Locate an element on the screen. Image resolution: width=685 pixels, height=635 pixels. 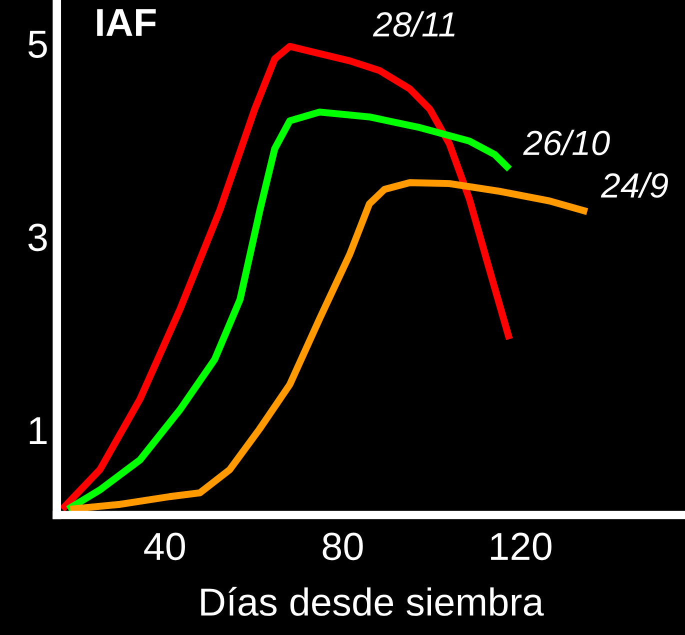
y-axis-title: IAF is located at coordinates (126, 22).